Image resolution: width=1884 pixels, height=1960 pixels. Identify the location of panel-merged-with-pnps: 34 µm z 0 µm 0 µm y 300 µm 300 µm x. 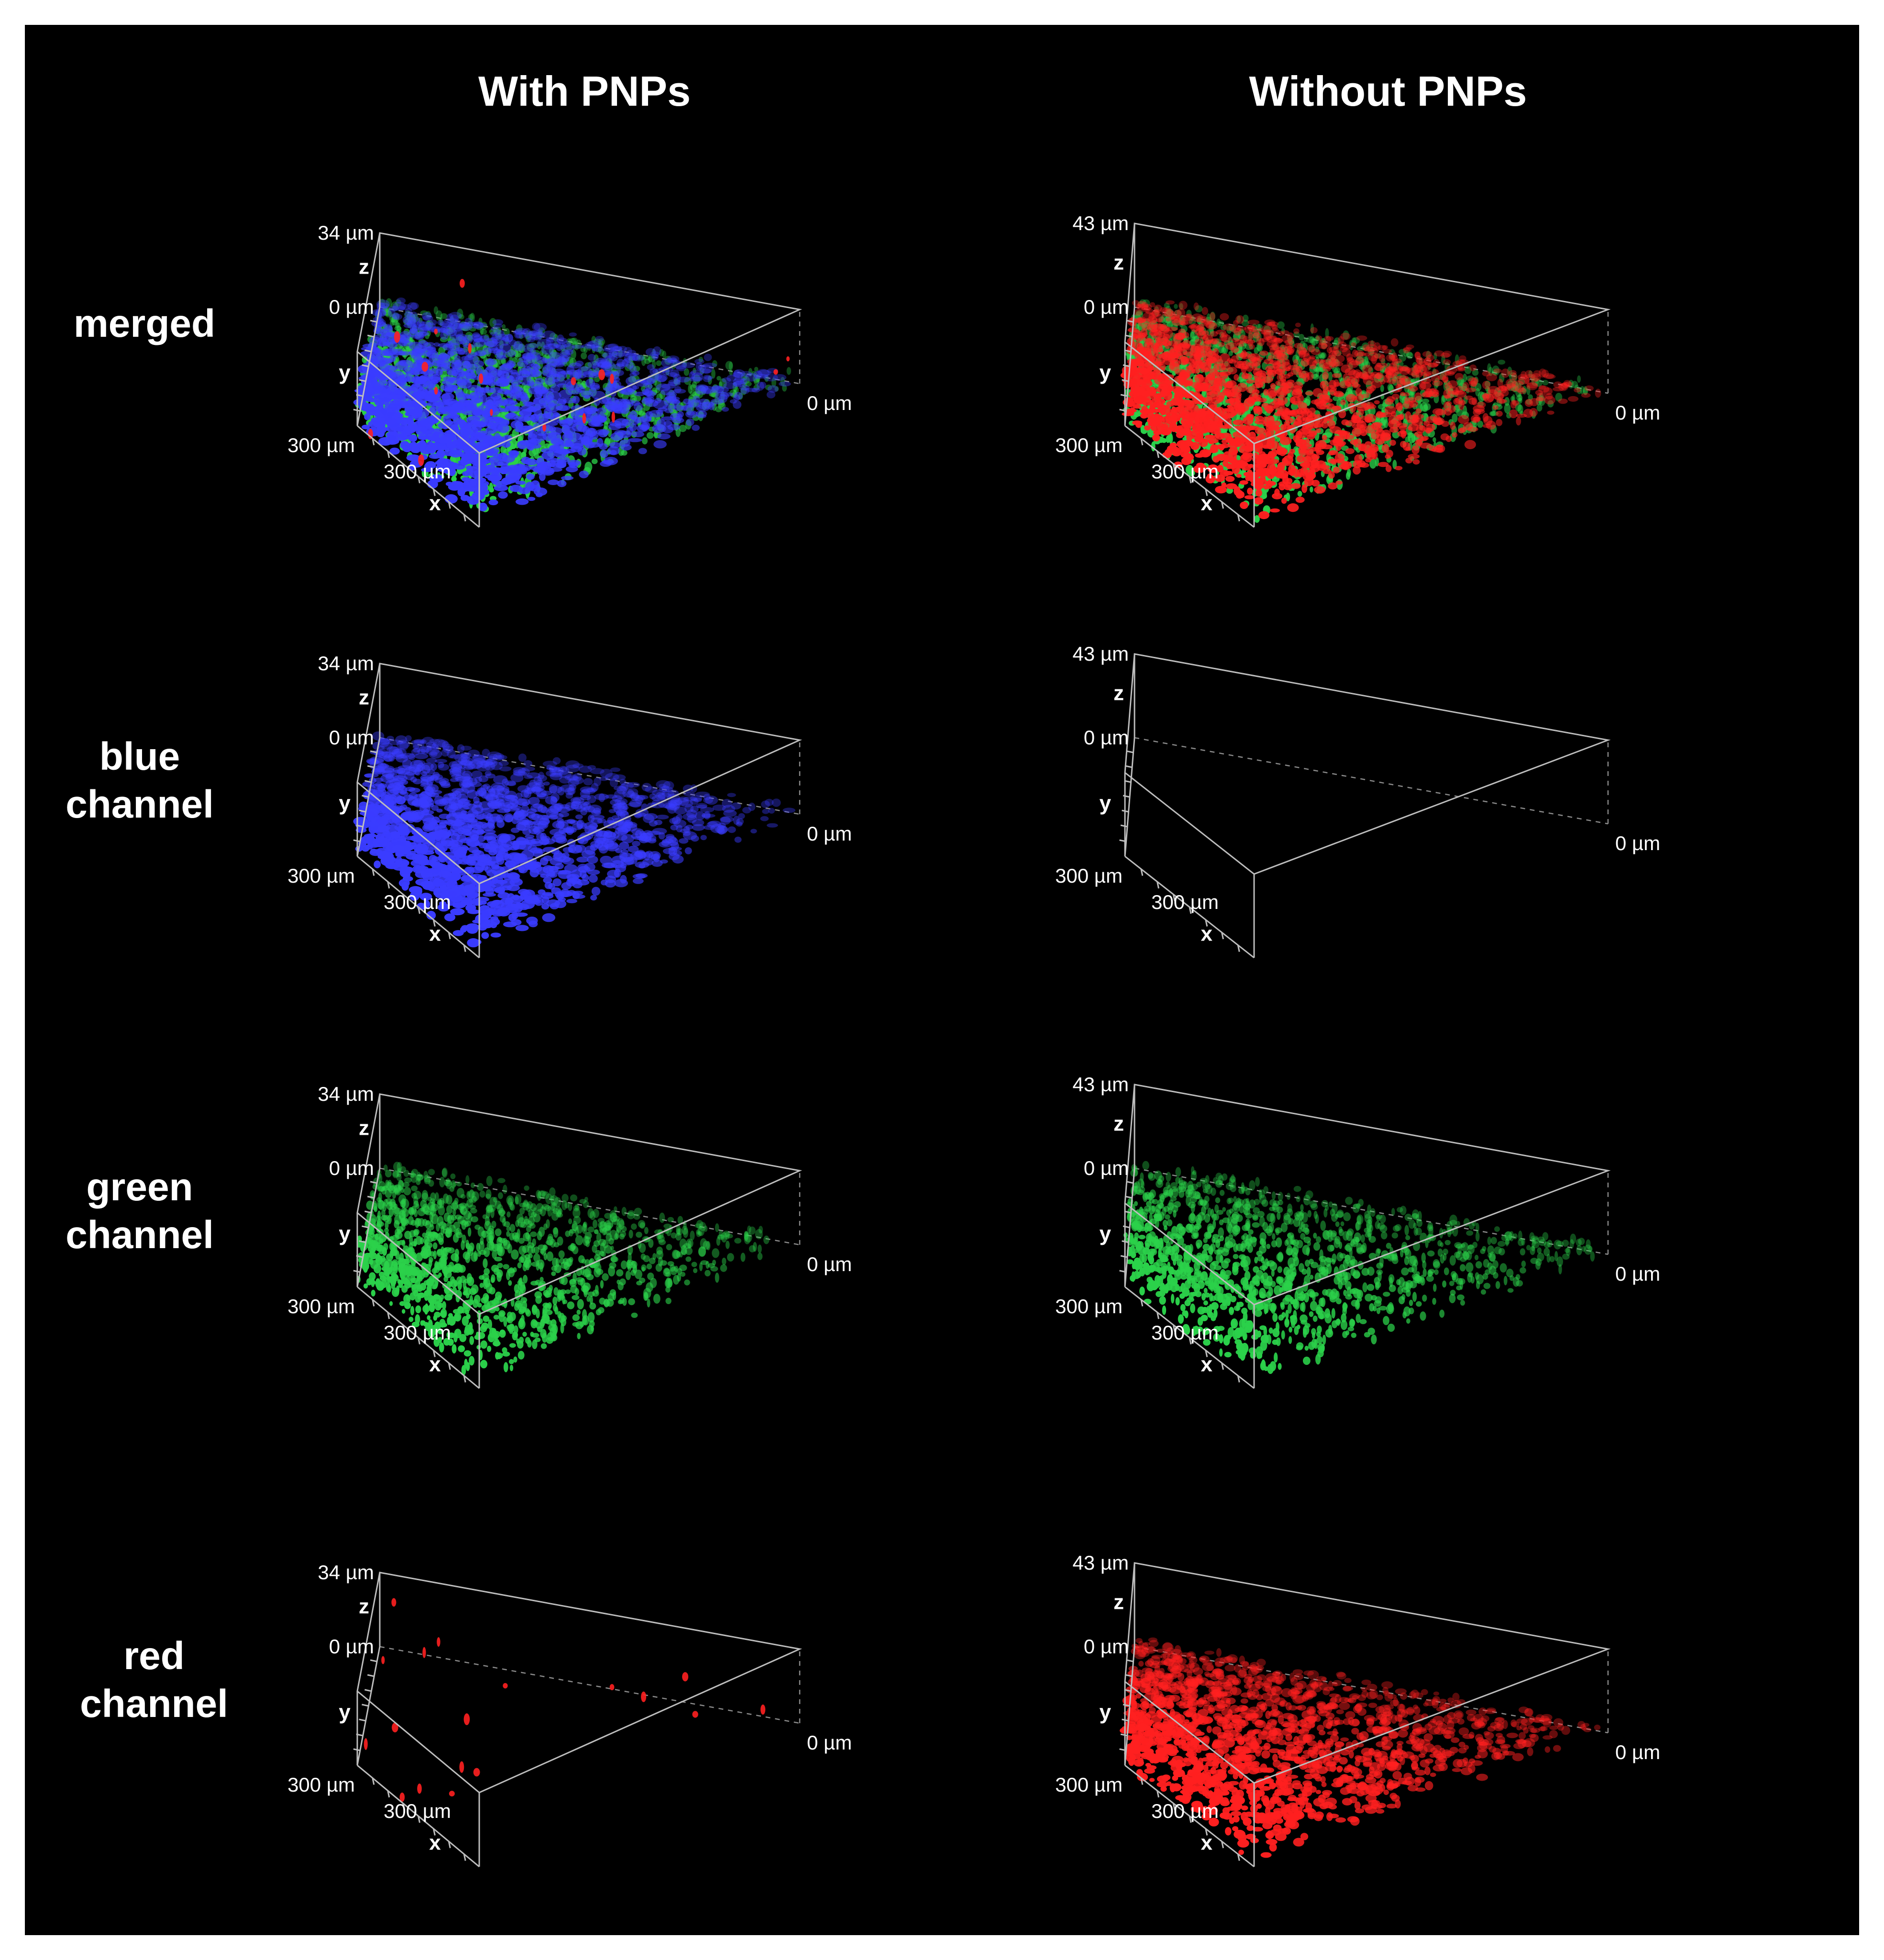
(637, 364).